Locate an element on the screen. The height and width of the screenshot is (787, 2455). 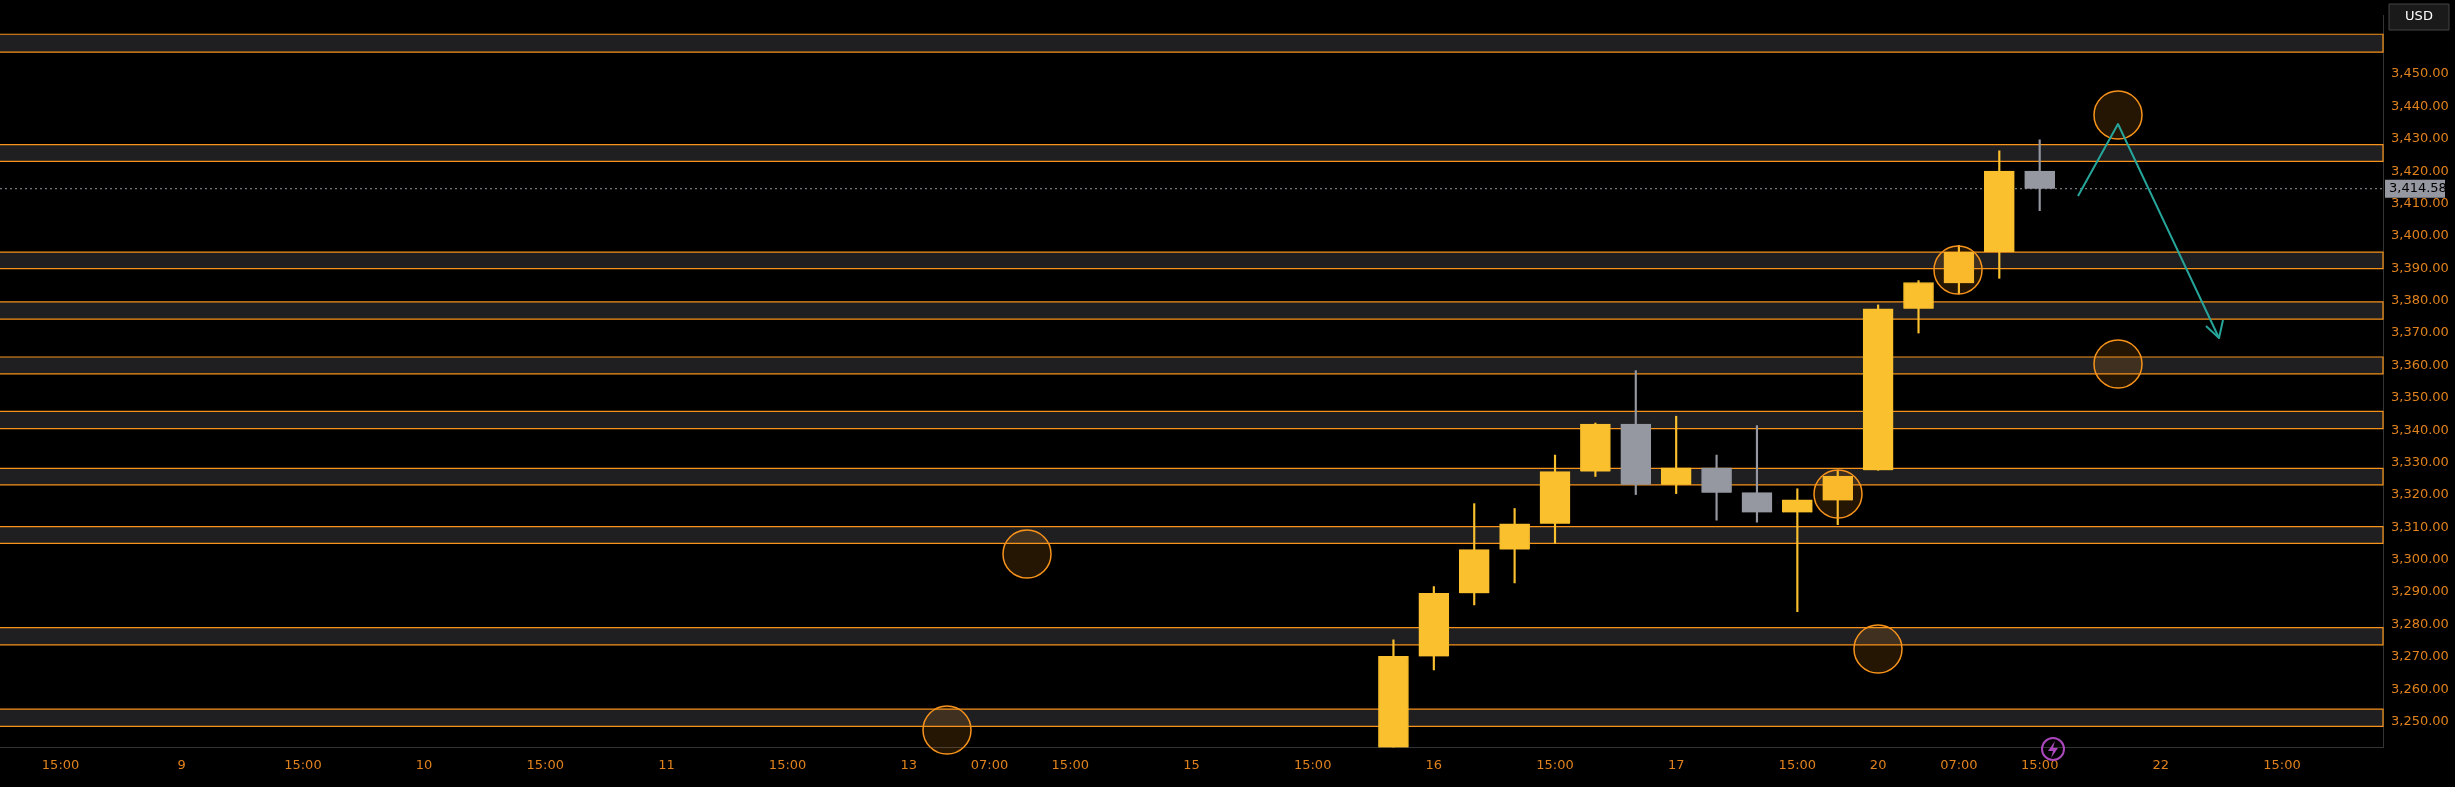
y-tick-label: 3,440.00 is located at coordinates (2420, 105).